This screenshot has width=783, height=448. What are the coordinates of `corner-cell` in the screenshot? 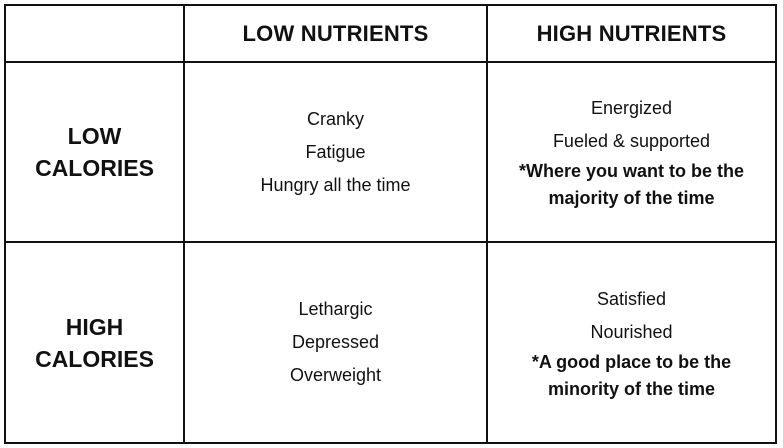 It's located at (95, 34).